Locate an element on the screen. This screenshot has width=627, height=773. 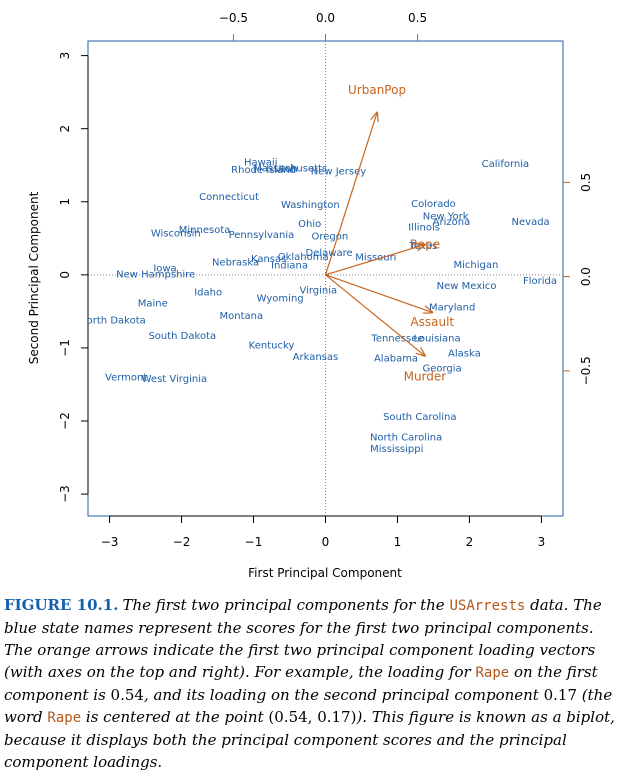
state-label: Montana is located at coordinates (241, 316).